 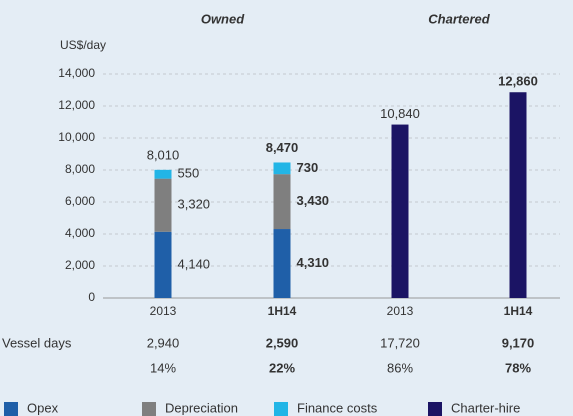 I want to click on row-label: Vessel days, so click(x=37, y=342).